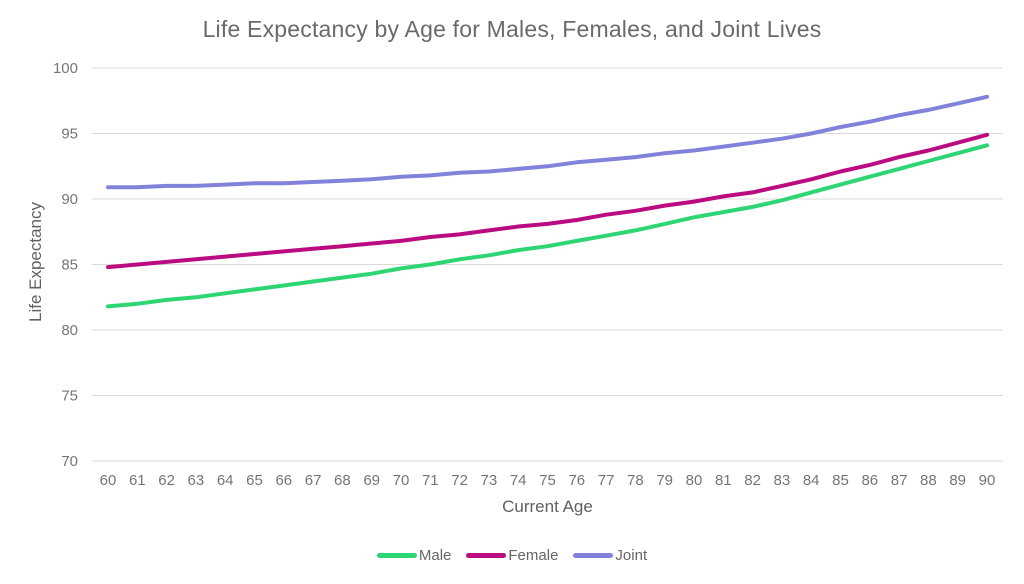  What do you see at coordinates (518, 480) in the screenshot?
I see `x-tick-label: 74` at bounding box center [518, 480].